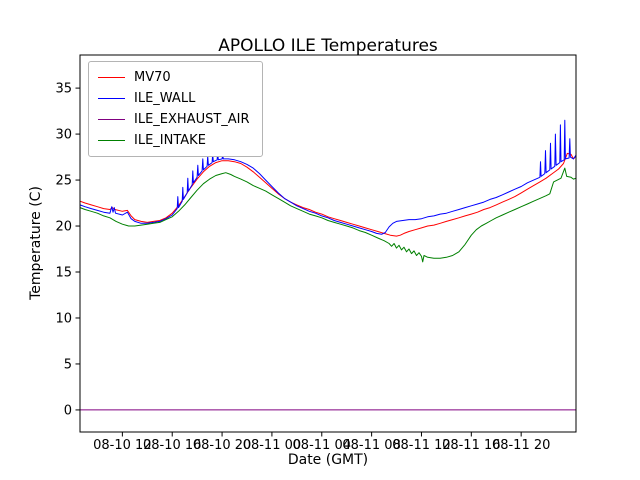  I want to click on legend-item-ile-exhaust-air: ILE_EXHAUST_AIR, so click(174, 119).